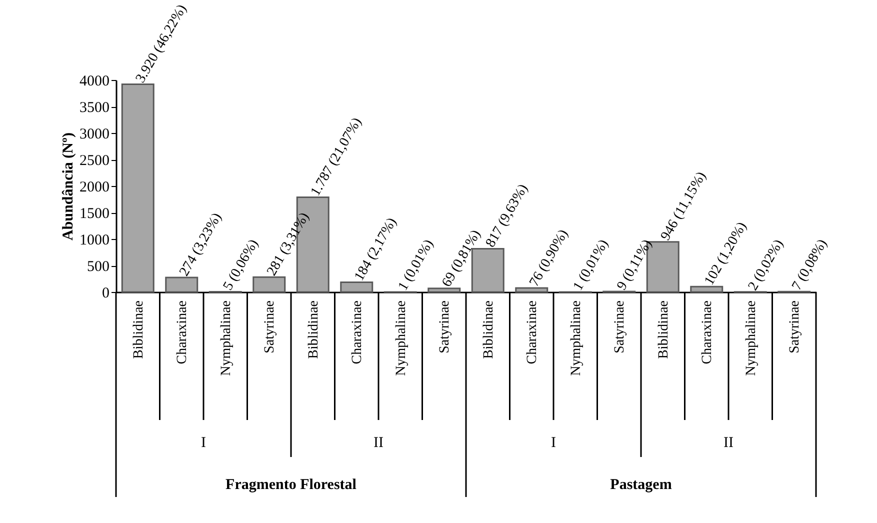 The image size is (877, 523). Describe the element at coordinates (95, 108) in the screenshot. I see `y-tick-label: 3500` at that location.